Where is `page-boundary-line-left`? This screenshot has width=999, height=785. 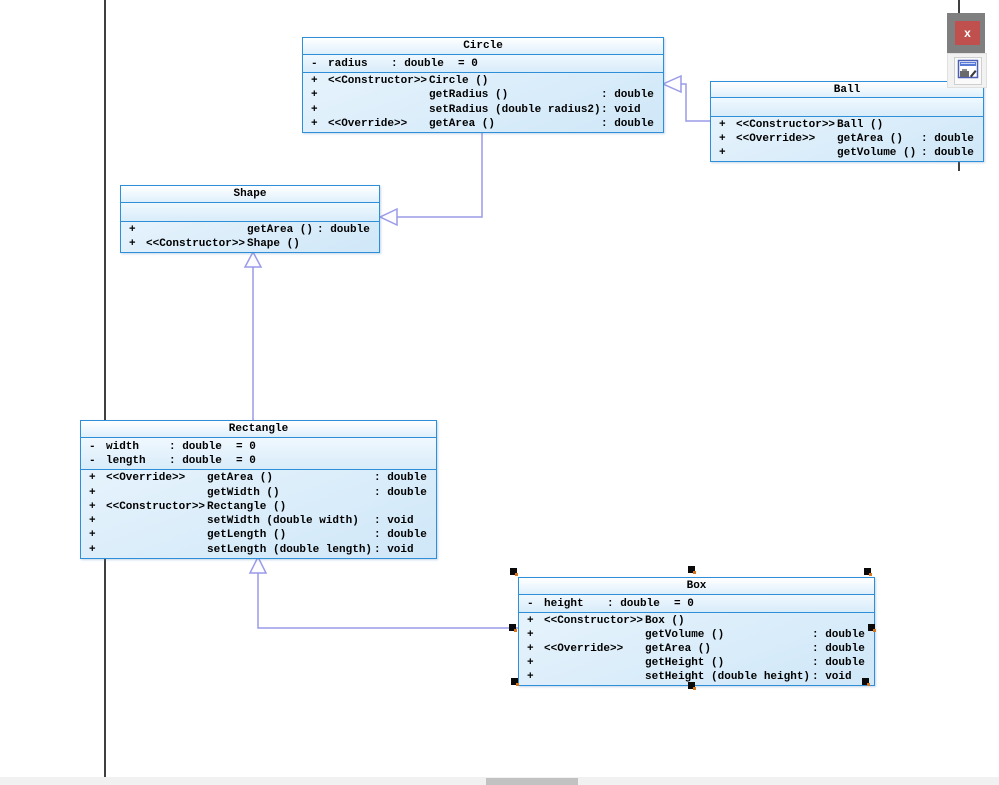 page-boundary-line-left is located at coordinates (105, 388).